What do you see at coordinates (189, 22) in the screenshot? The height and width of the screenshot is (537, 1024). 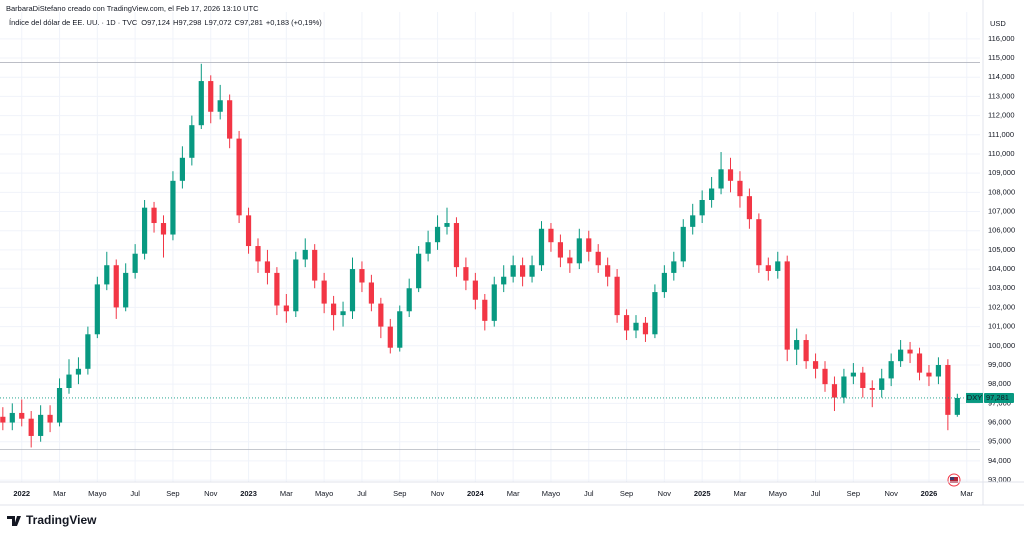 I see `ohlc-value: 97,298` at bounding box center [189, 22].